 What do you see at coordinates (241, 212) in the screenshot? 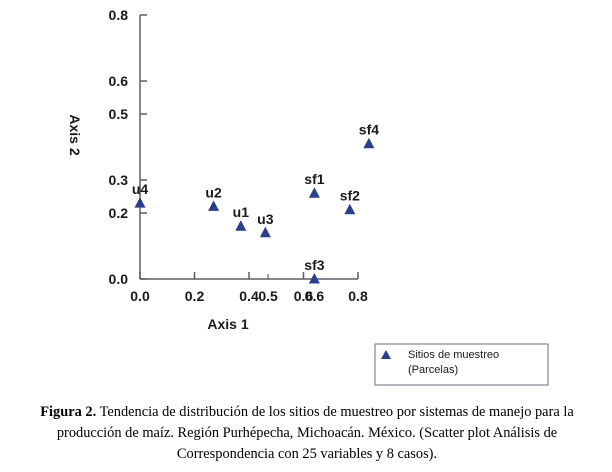
I see `point-label-u1: u1` at bounding box center [241, 212].